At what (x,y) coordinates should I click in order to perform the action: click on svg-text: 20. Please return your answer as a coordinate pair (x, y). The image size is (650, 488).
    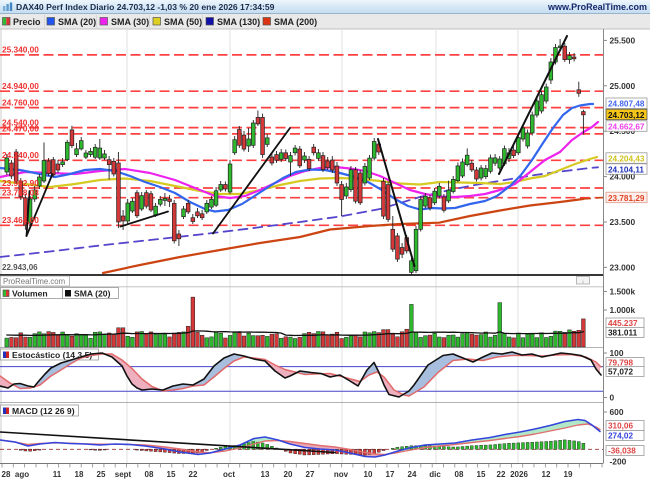
    Looking at the image, I should click on (288, 474).